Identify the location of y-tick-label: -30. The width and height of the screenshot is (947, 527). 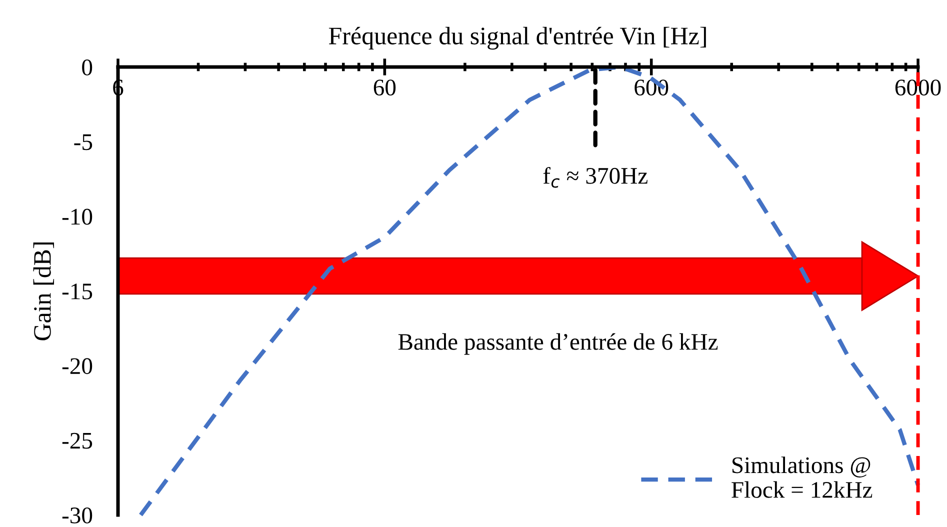
(77, 515).